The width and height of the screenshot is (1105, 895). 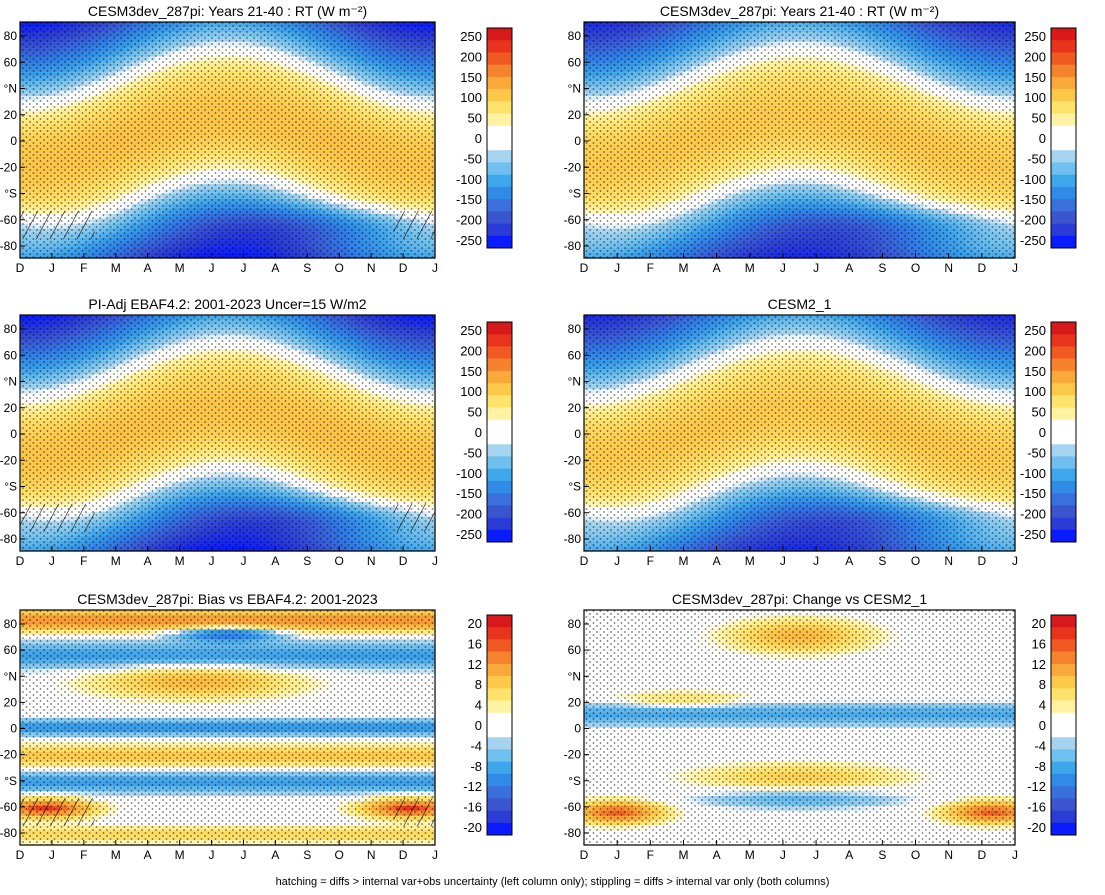 I want to click on colorbar-label: 50, so click(x=475, y=118).